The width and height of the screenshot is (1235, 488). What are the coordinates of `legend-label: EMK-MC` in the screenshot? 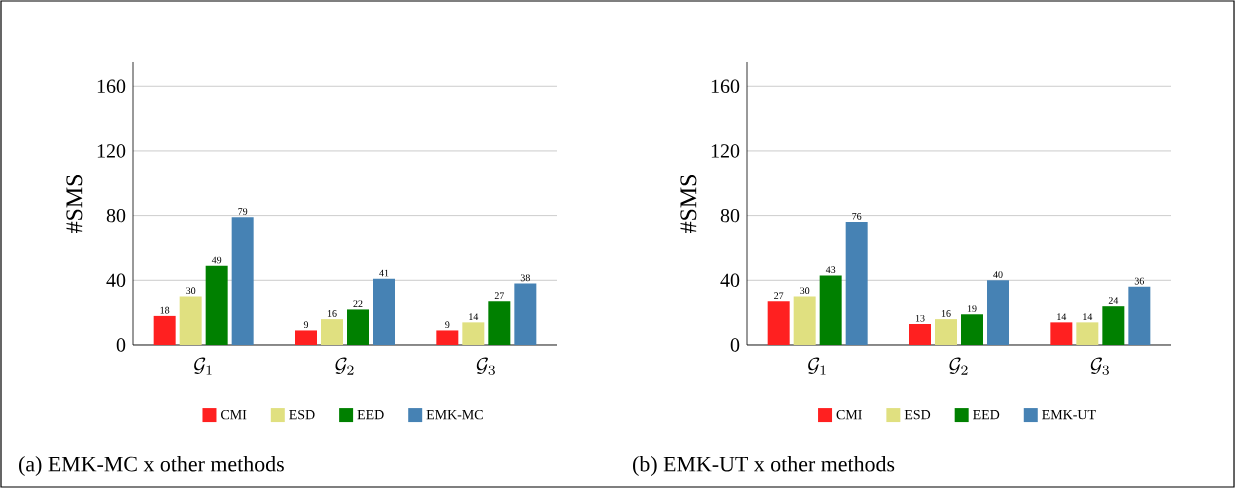 It's located at (454, 414).